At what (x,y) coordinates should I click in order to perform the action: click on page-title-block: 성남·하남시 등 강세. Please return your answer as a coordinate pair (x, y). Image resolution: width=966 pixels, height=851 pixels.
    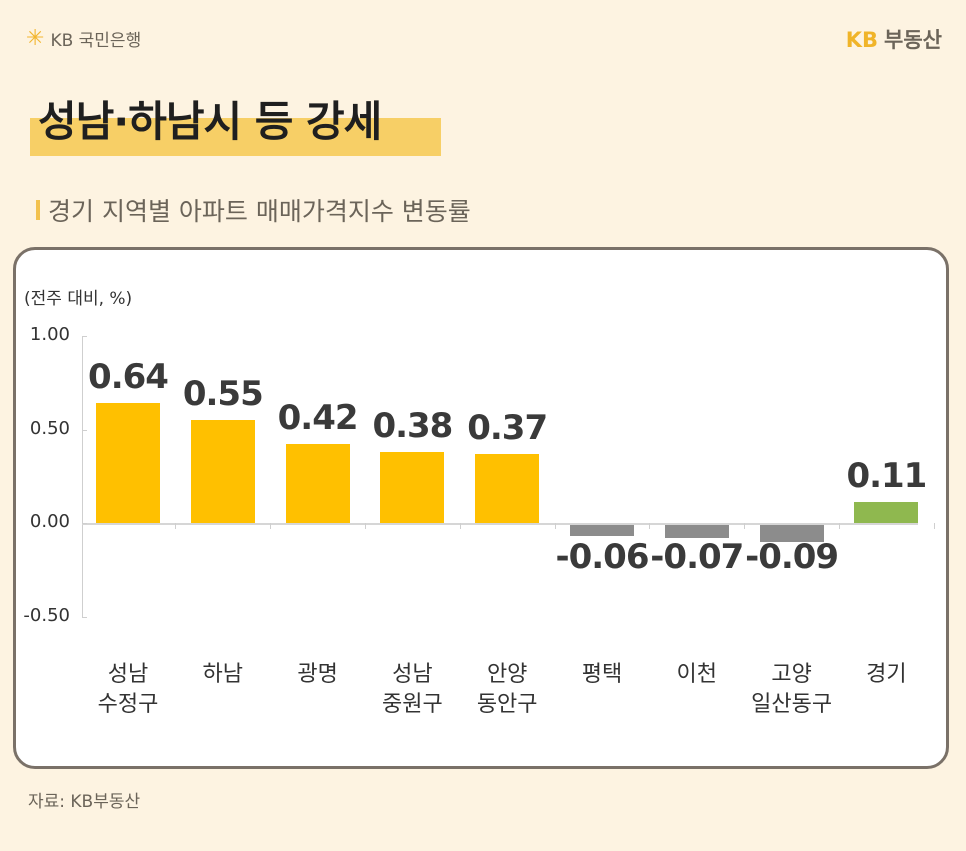
    Looking at the image, I should click on (235, 122).